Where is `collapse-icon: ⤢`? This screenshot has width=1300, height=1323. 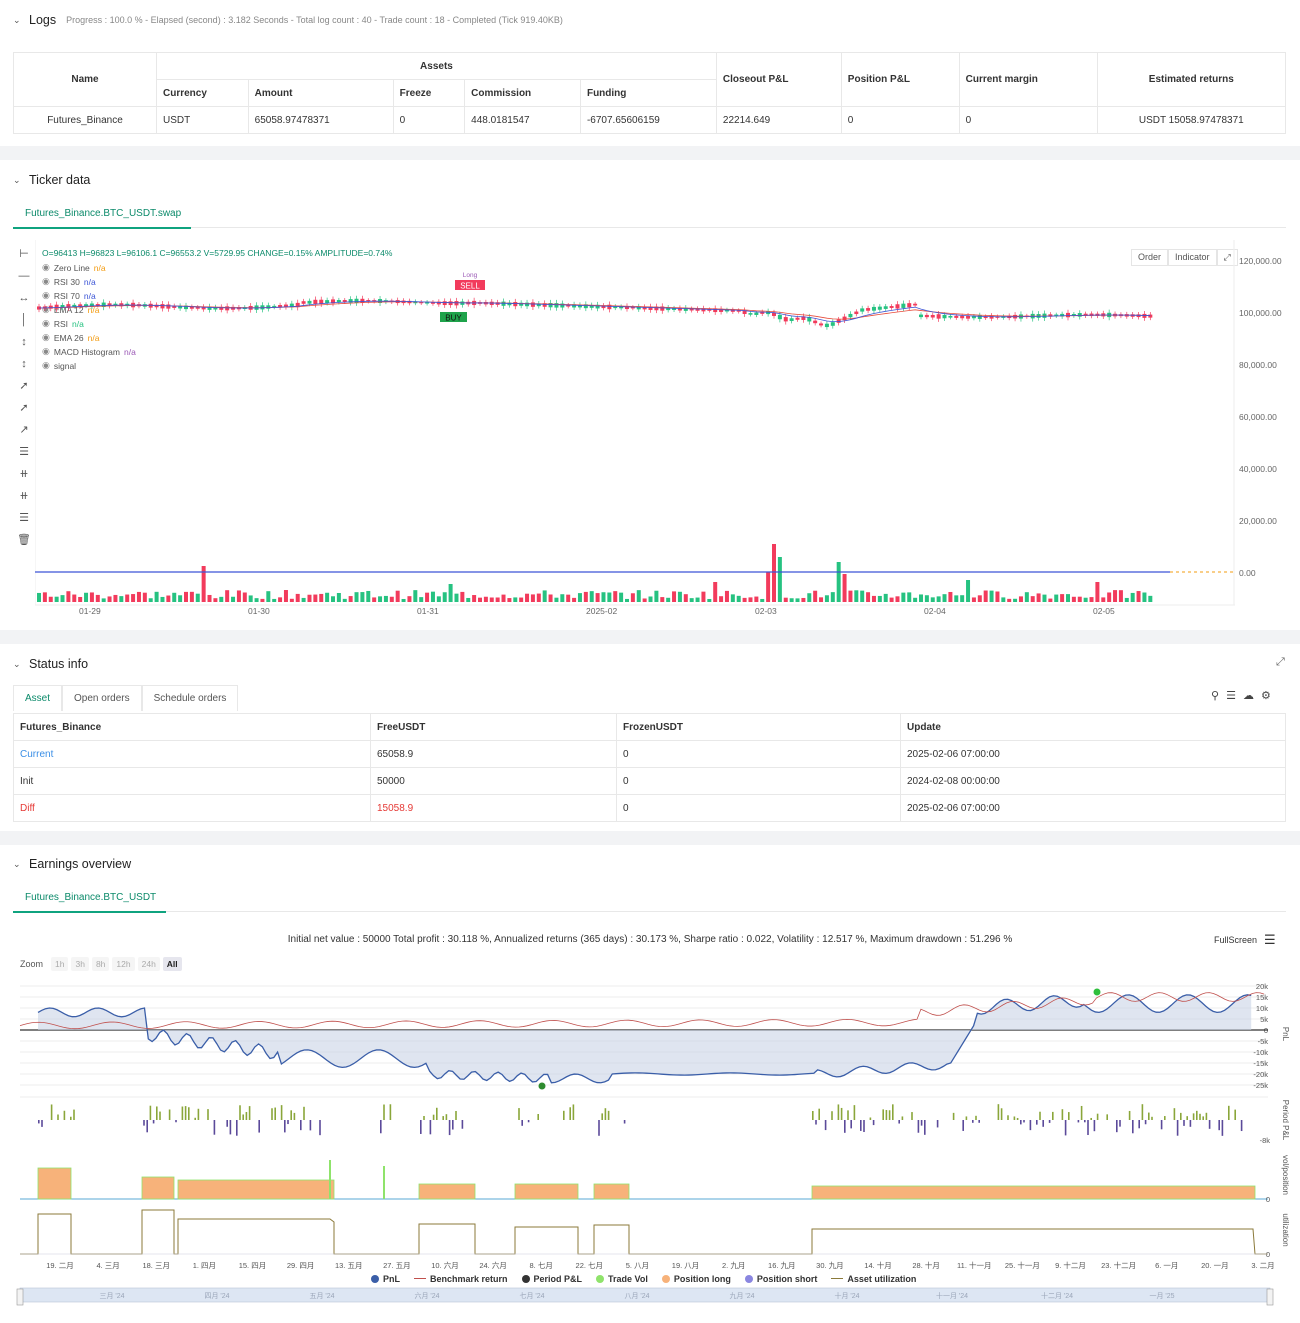
collapse-icon: ⤢ is located at coordinates (1280, 662).